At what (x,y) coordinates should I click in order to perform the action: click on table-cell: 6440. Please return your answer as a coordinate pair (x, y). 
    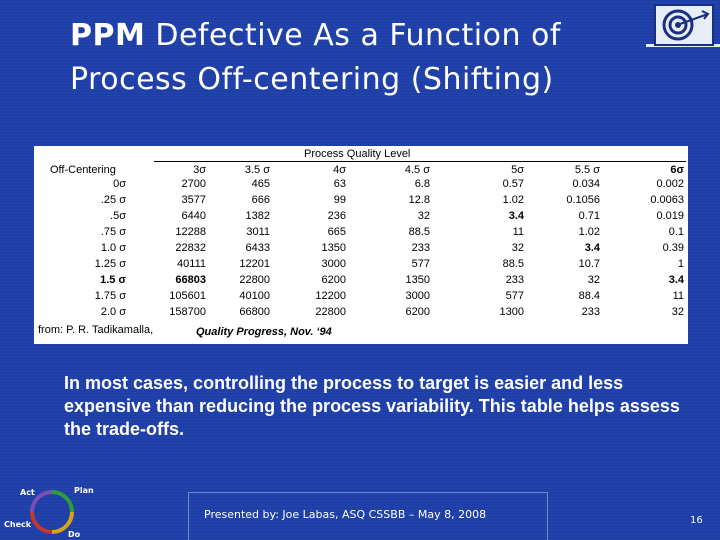
    Looking at the image, I should click on (193, 216).